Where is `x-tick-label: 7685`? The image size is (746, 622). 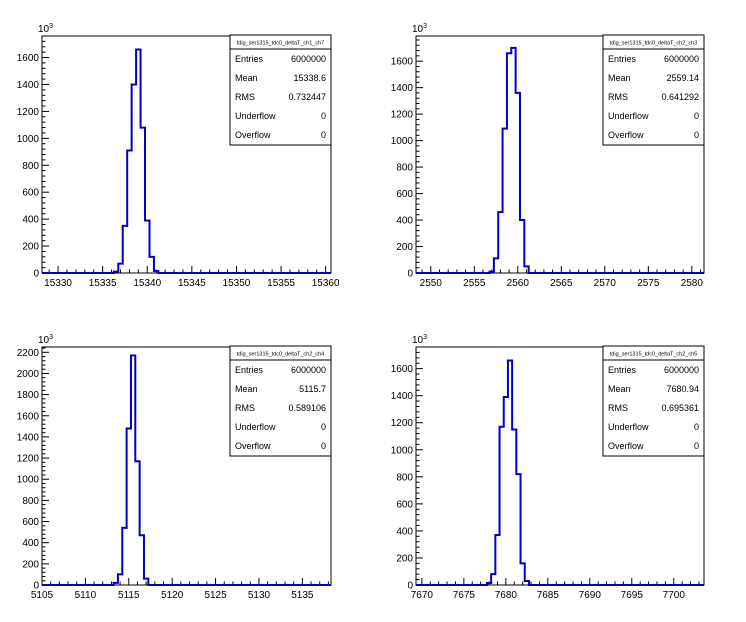 x-tick-label: 7685 is located at coordinates (548, 595).